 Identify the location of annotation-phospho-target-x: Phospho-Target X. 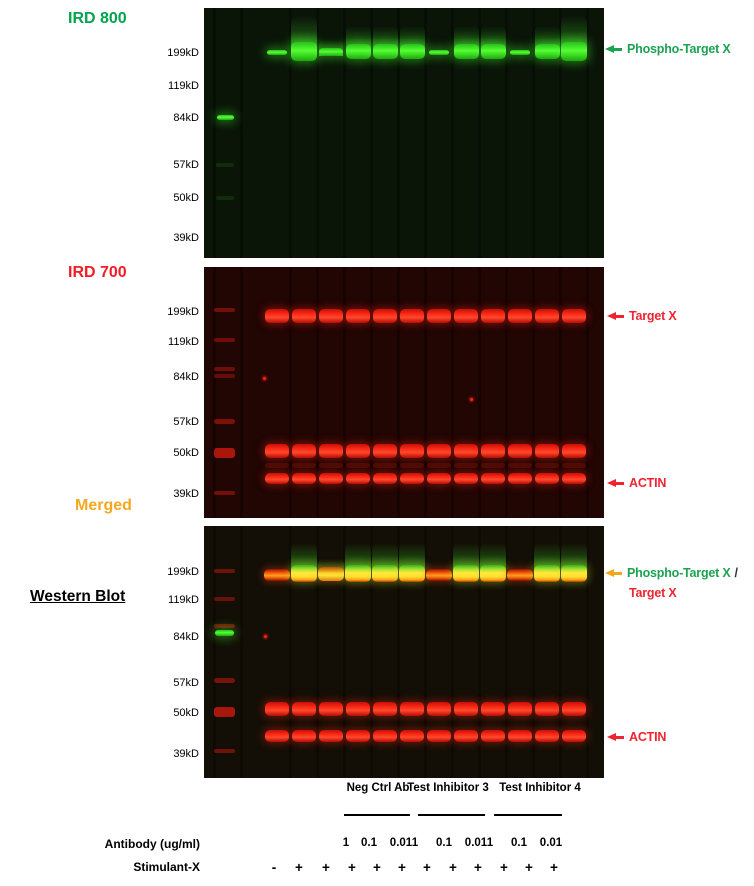
(668, 49).